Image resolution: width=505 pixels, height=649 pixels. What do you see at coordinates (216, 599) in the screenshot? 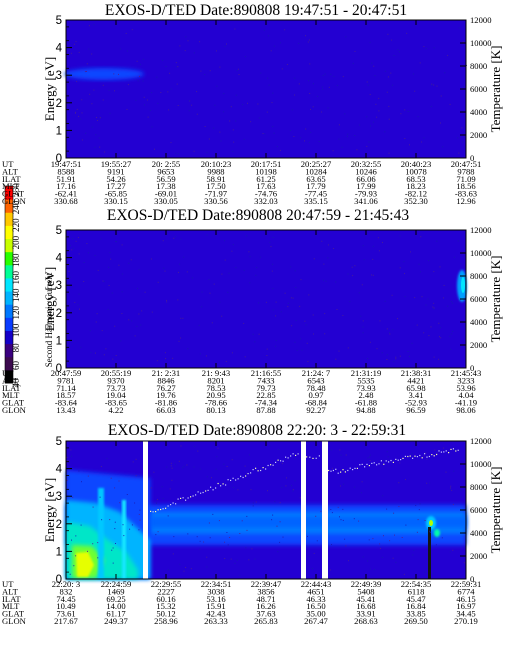
I see `ephemeris-value: 53.16` at bounding box center [216, 599].